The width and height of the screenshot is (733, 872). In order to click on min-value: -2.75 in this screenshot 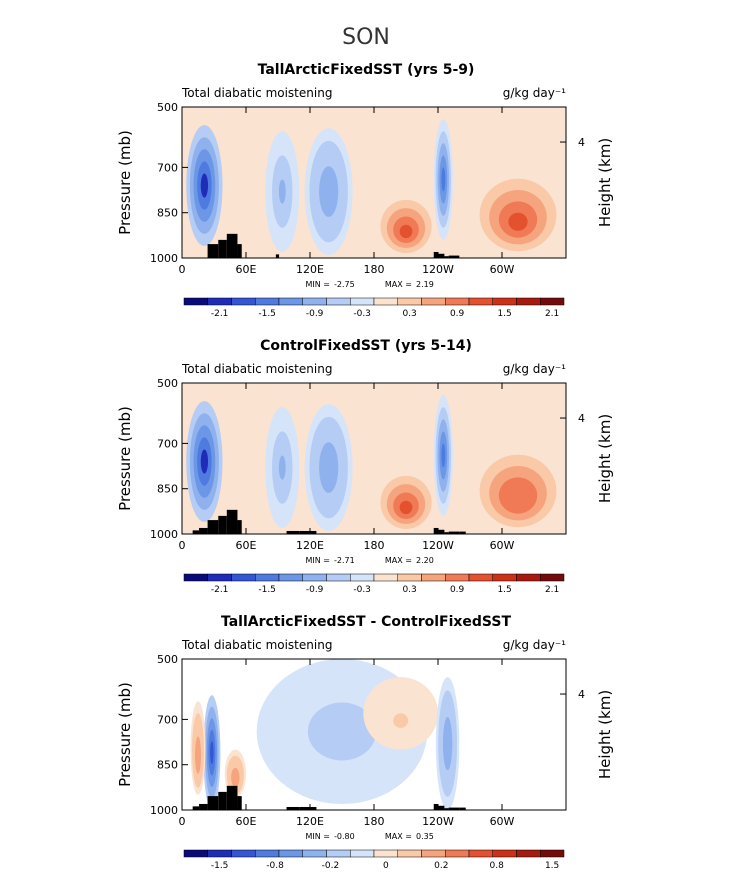, I will do `click(344, 284)`.